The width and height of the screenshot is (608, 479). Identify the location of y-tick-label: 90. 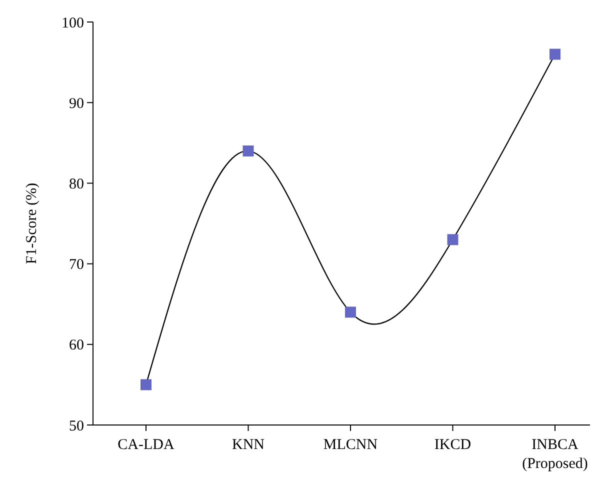
(76, 104).